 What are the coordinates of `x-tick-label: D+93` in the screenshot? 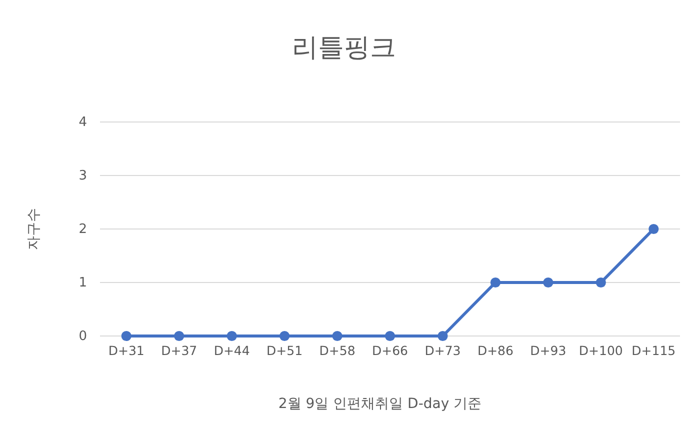 It's located at (548, 350).